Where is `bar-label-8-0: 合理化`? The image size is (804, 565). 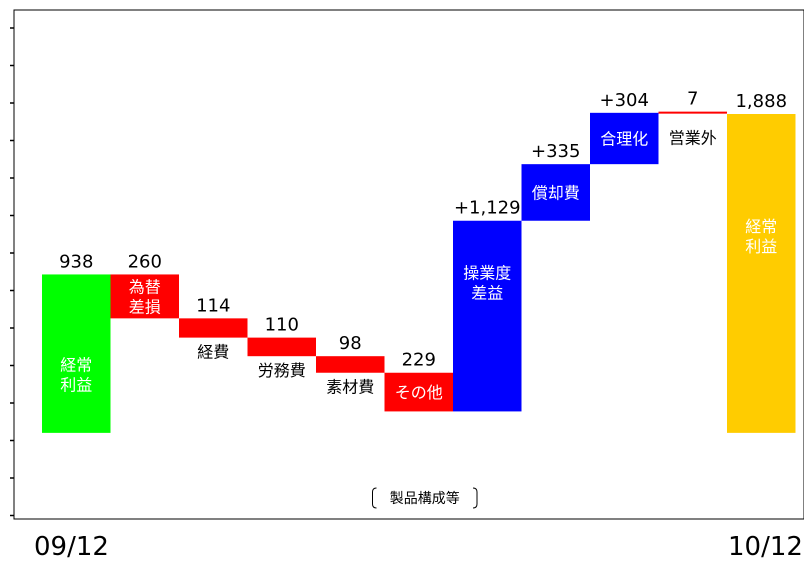 bar-label-8-0: 合理化 is located at coordinates (624, 138).